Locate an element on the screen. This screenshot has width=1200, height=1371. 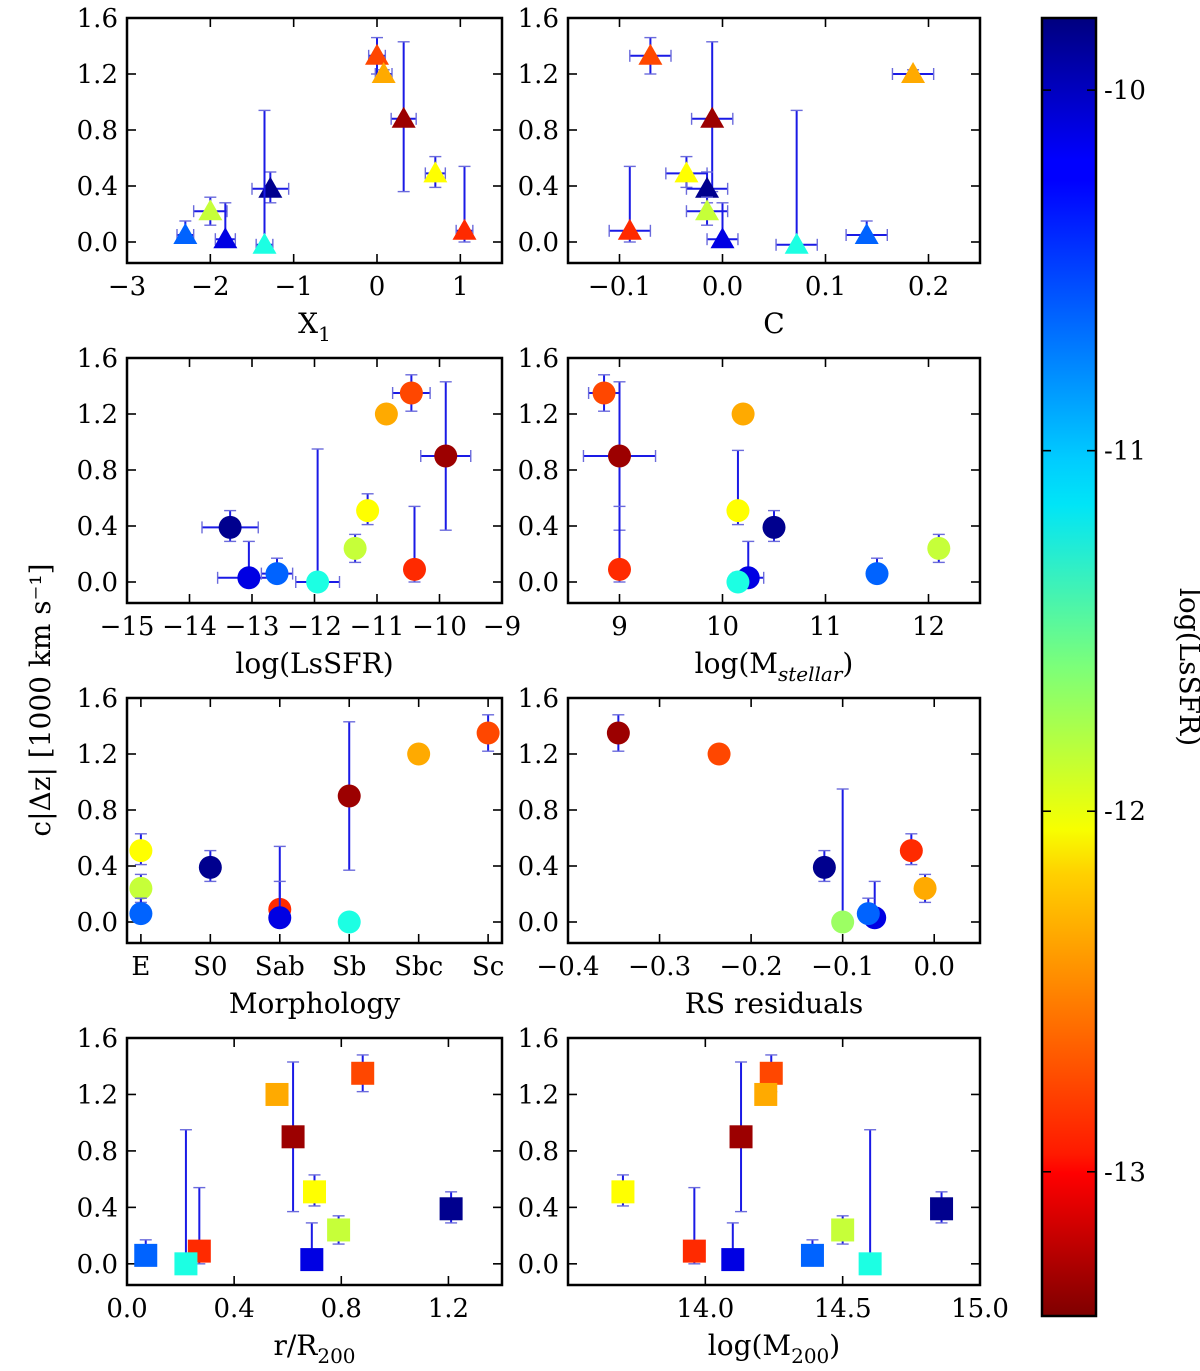
x-axis-label-m200: log(M200) is located at coordinates (774, 1348).